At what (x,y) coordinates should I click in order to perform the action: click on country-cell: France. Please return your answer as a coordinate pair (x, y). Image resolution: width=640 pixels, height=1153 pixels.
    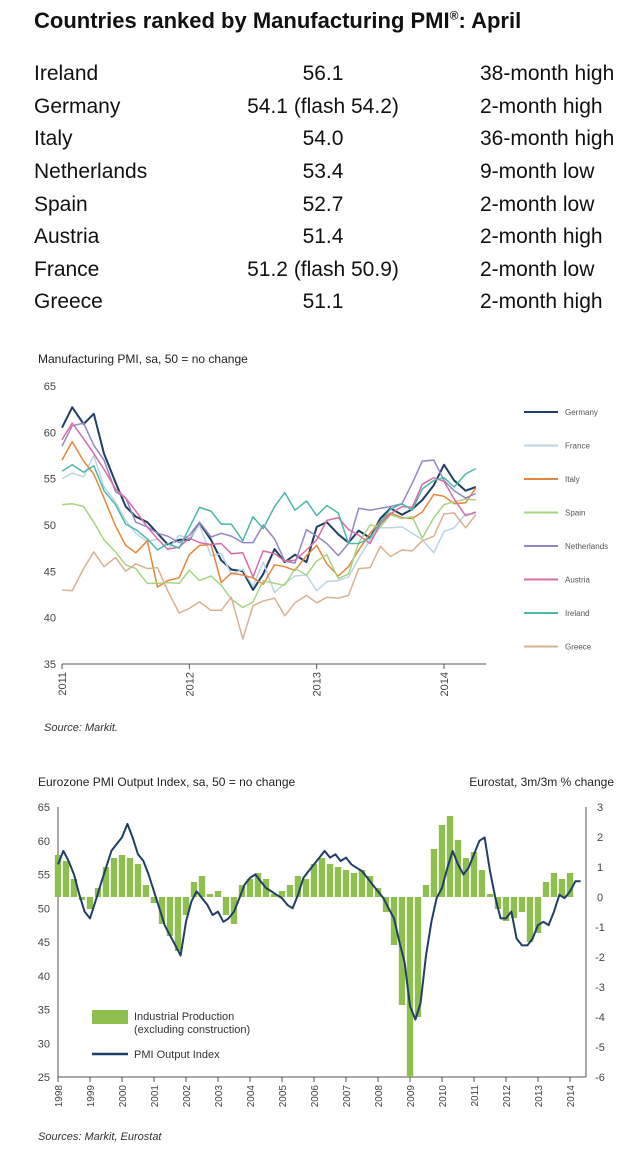
    Looking at the image, I should click on (67, 269).